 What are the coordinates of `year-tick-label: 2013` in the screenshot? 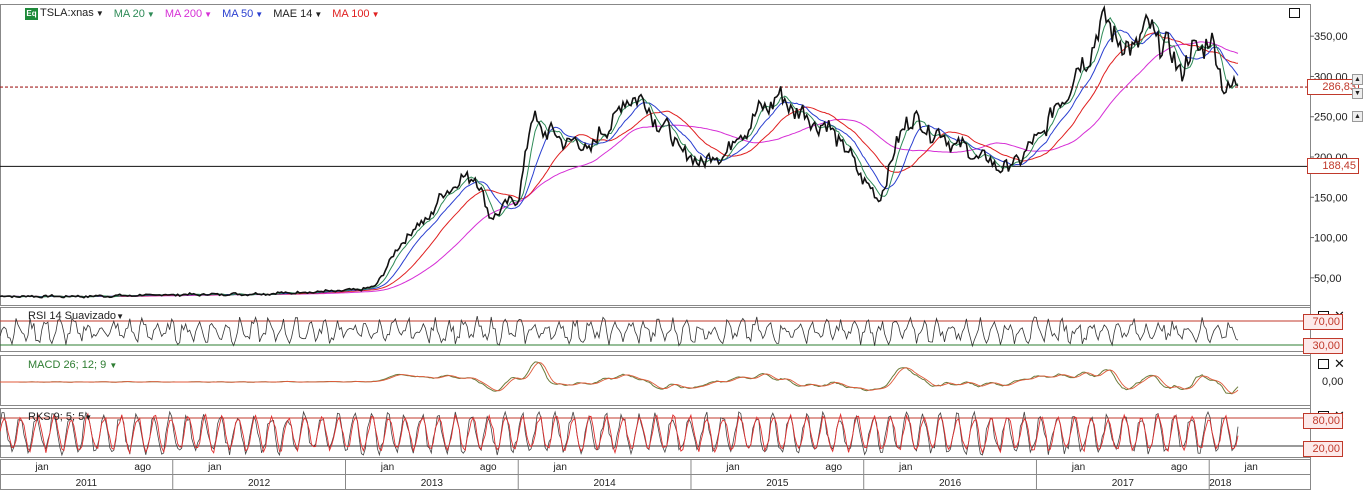 It's located at (432, 483).